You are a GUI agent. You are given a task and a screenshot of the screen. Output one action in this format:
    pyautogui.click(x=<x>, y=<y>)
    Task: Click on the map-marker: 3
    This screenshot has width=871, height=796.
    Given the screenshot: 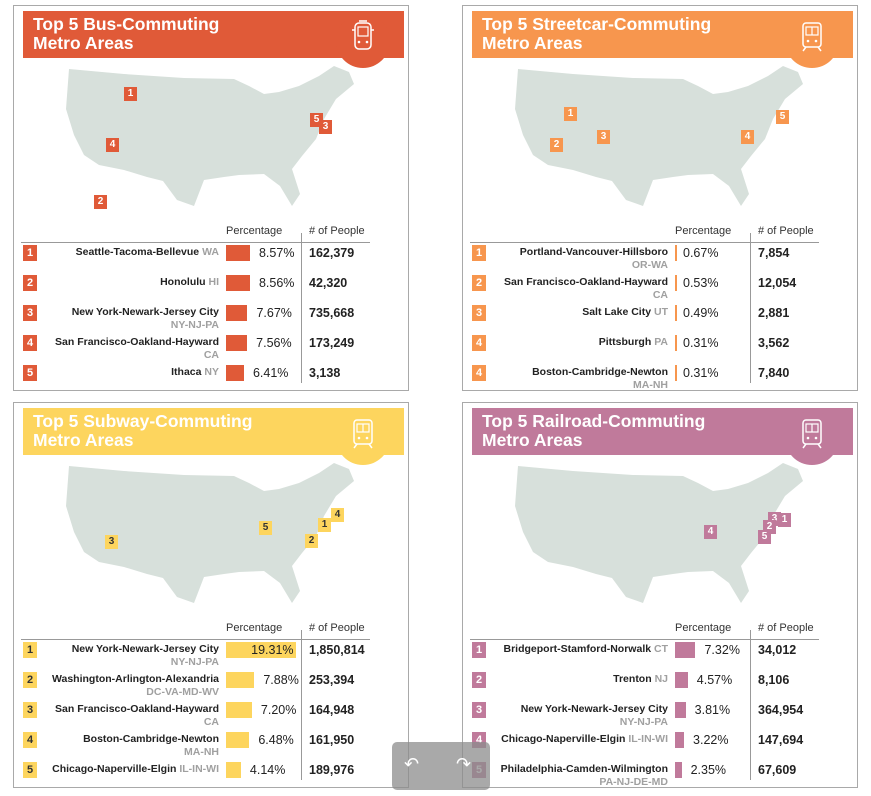 What is the action you would take?
    pyautogui.click(x=111, y=542)
    